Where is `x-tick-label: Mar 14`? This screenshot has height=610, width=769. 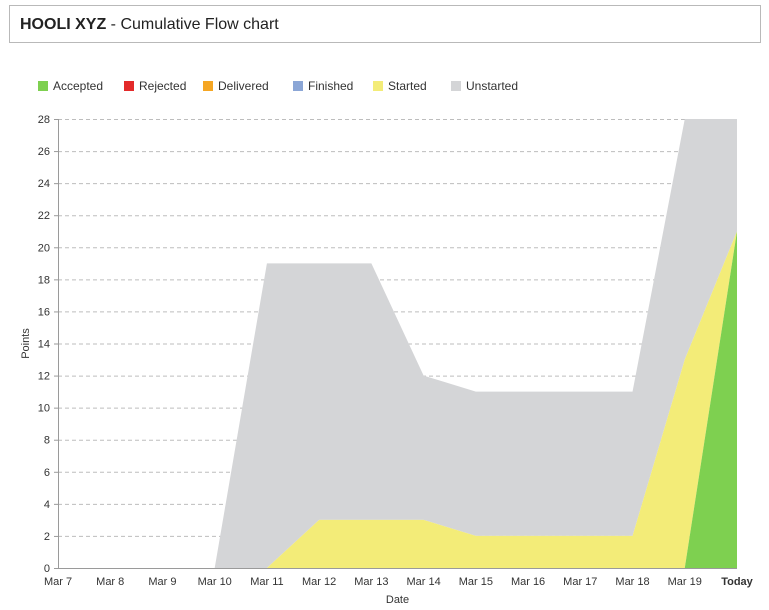 x-tick-label: Mar 14 is located at coordinates (423, 582).